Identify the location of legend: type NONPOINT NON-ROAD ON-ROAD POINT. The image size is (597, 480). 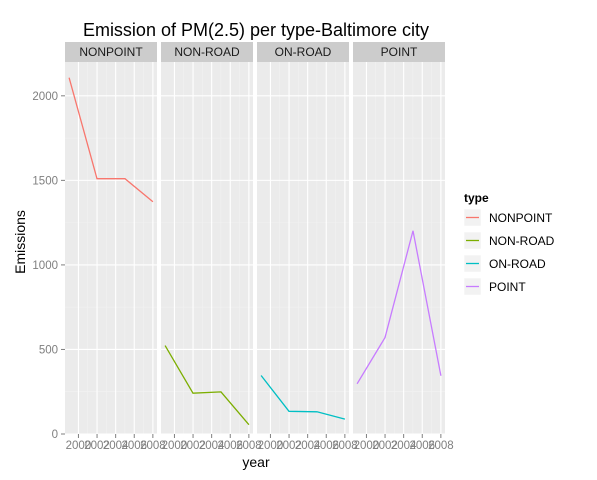
(509, 243).